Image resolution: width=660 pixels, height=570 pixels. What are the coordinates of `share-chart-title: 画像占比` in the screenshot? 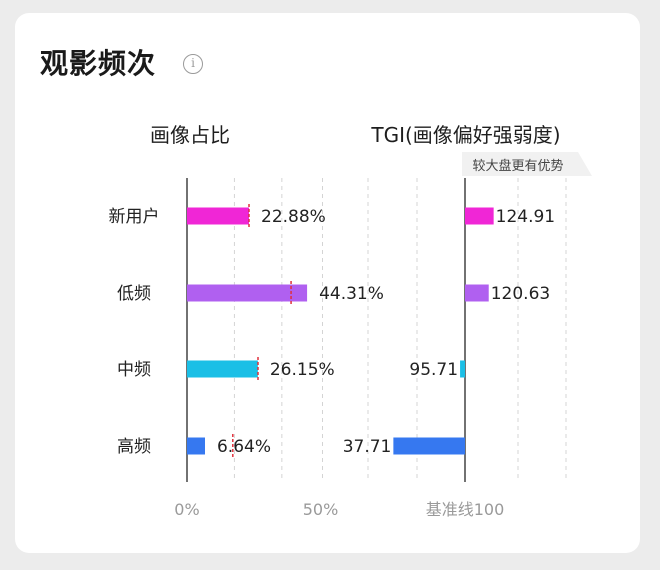 It's located at (190, 135).